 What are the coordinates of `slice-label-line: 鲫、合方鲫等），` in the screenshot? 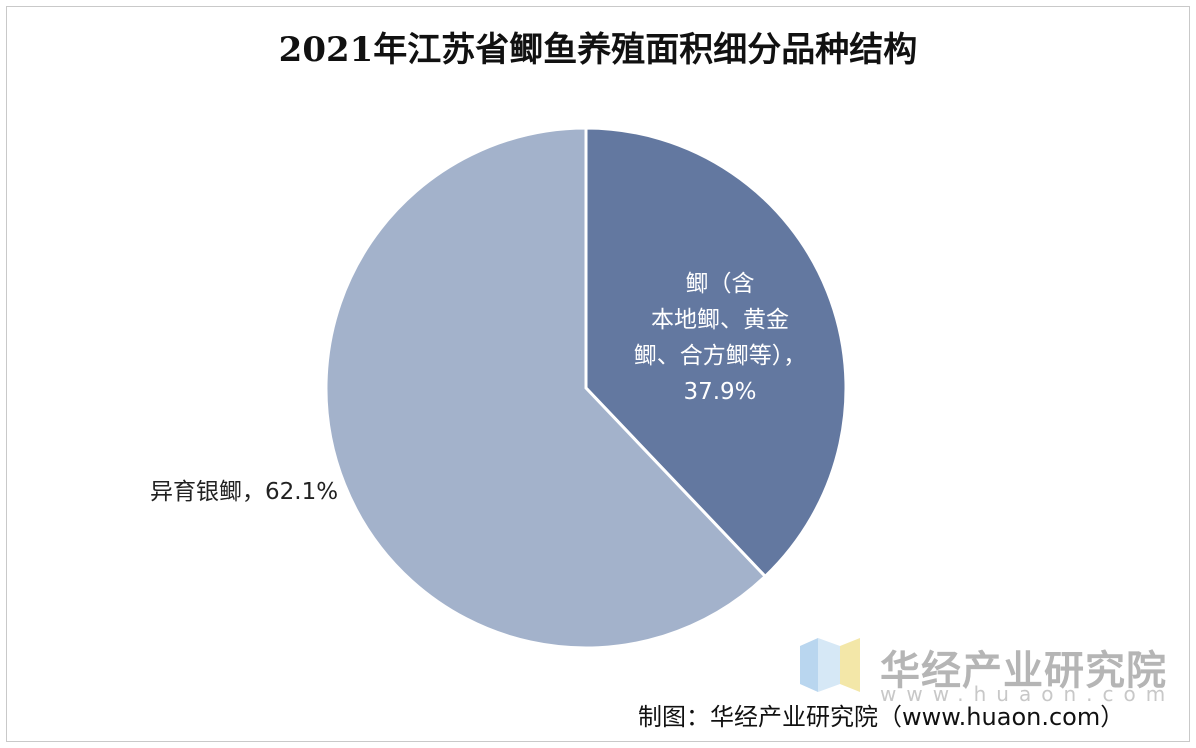 It's located at (720, 356).